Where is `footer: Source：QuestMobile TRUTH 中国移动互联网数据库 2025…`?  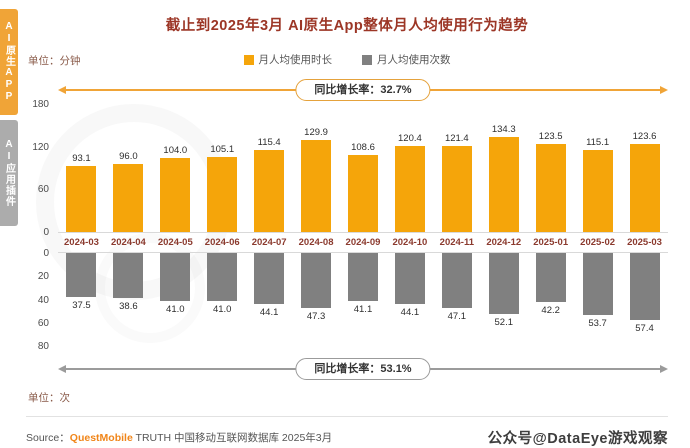
footer: Source：QuestMobile TRUTH 中国移动互联网数据库 2025… is located at coordinates (347, 437).